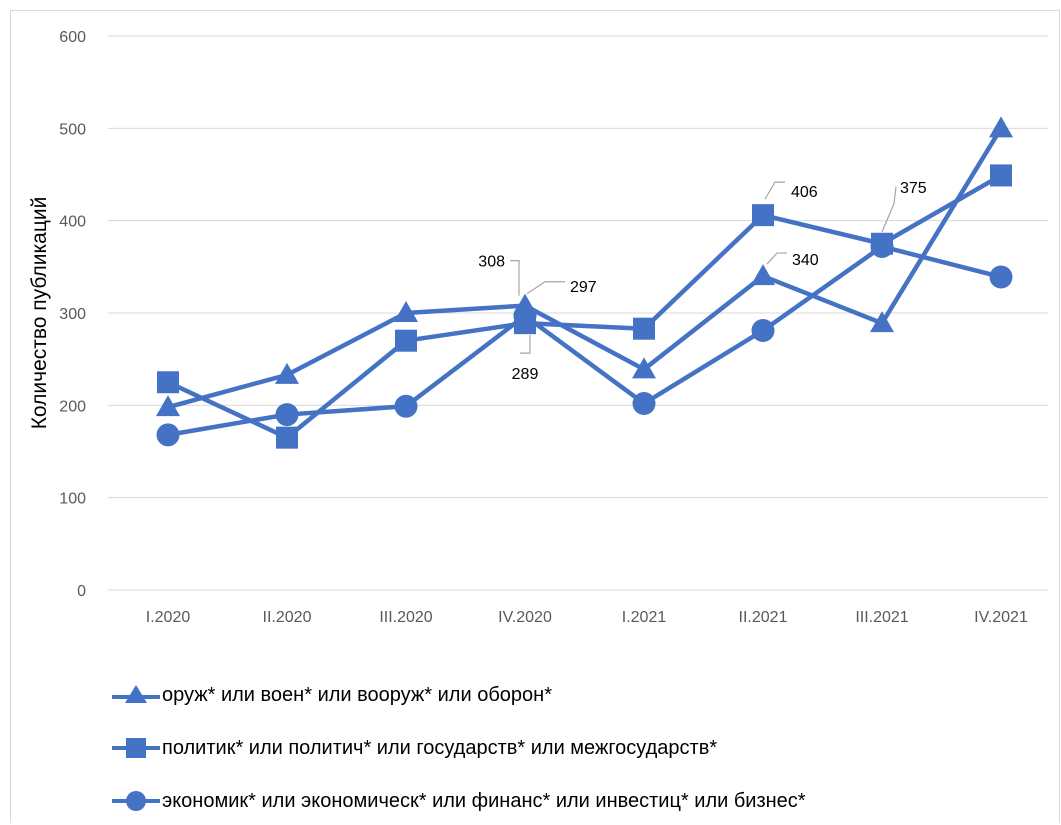 This screenshot has height=825, width=1061. What do you see at coordinates (136, 748) in the screenshot?
I see `legend-square-icon` at bounding box center [136, 748].